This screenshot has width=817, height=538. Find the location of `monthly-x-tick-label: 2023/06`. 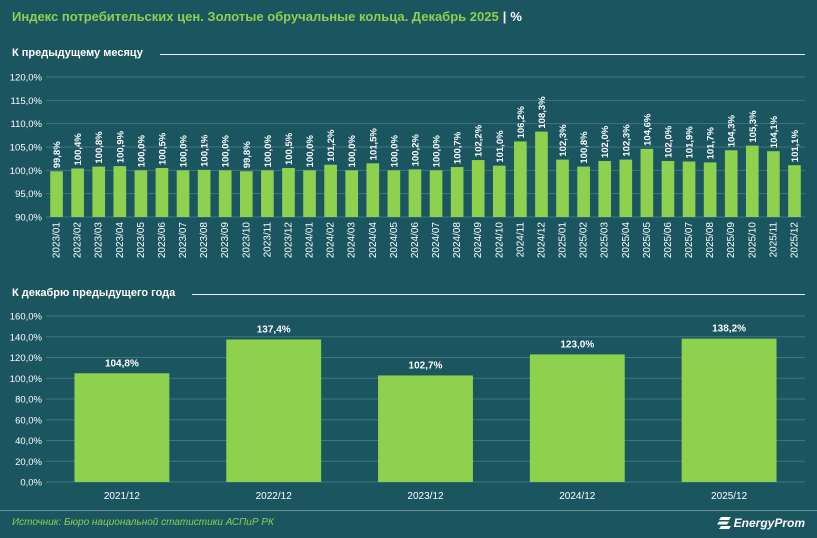

monthly-x-tick-label: 2023/06 is located at coordinates (162, 240).